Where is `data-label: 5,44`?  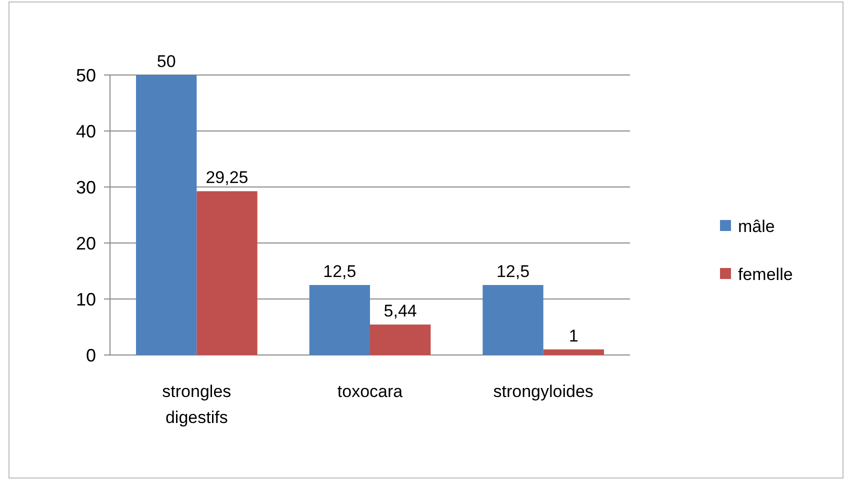
data-label: 5,44 is located at coordinates (400, 311).